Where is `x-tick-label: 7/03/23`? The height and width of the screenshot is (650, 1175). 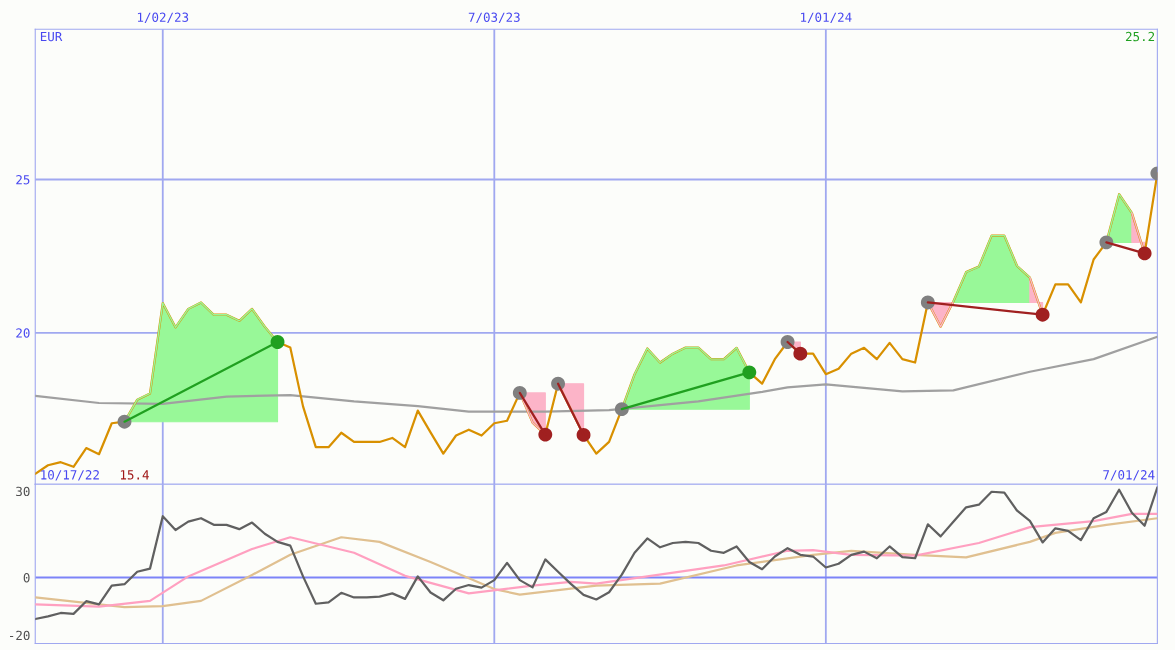
x-tick-label: 7/03/23 is located at coordinates (494, 17).